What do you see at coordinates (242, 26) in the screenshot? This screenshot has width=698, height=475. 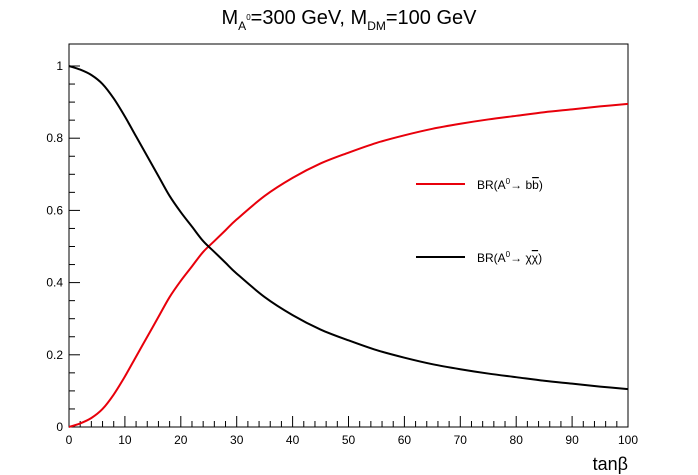 I see `title-a-sub: A` at bounding box center [242, 26].